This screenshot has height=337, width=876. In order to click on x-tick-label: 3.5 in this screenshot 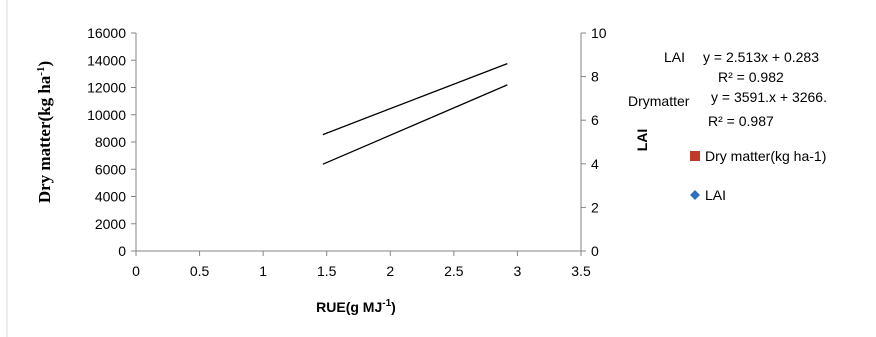, I will do `click(581, 271)`.